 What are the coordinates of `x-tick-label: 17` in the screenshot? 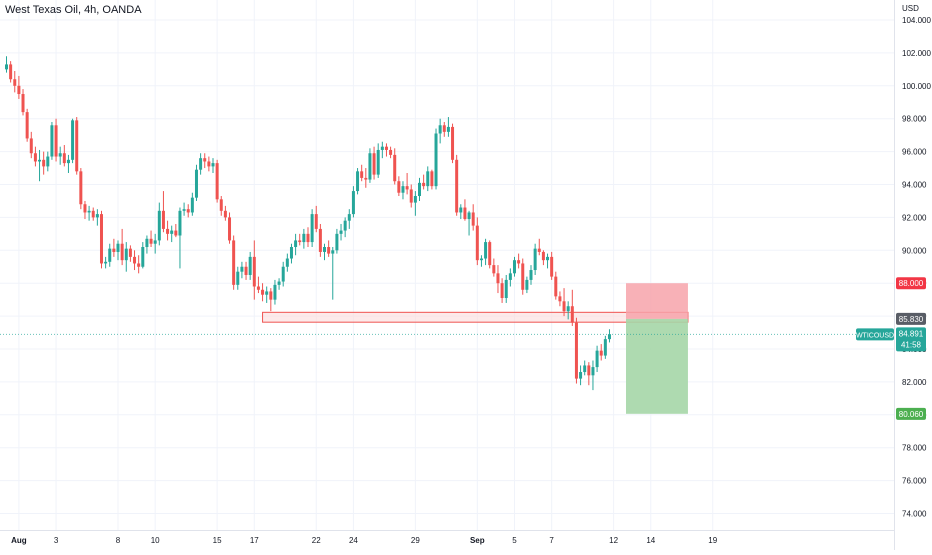 It's located at (254, 540).